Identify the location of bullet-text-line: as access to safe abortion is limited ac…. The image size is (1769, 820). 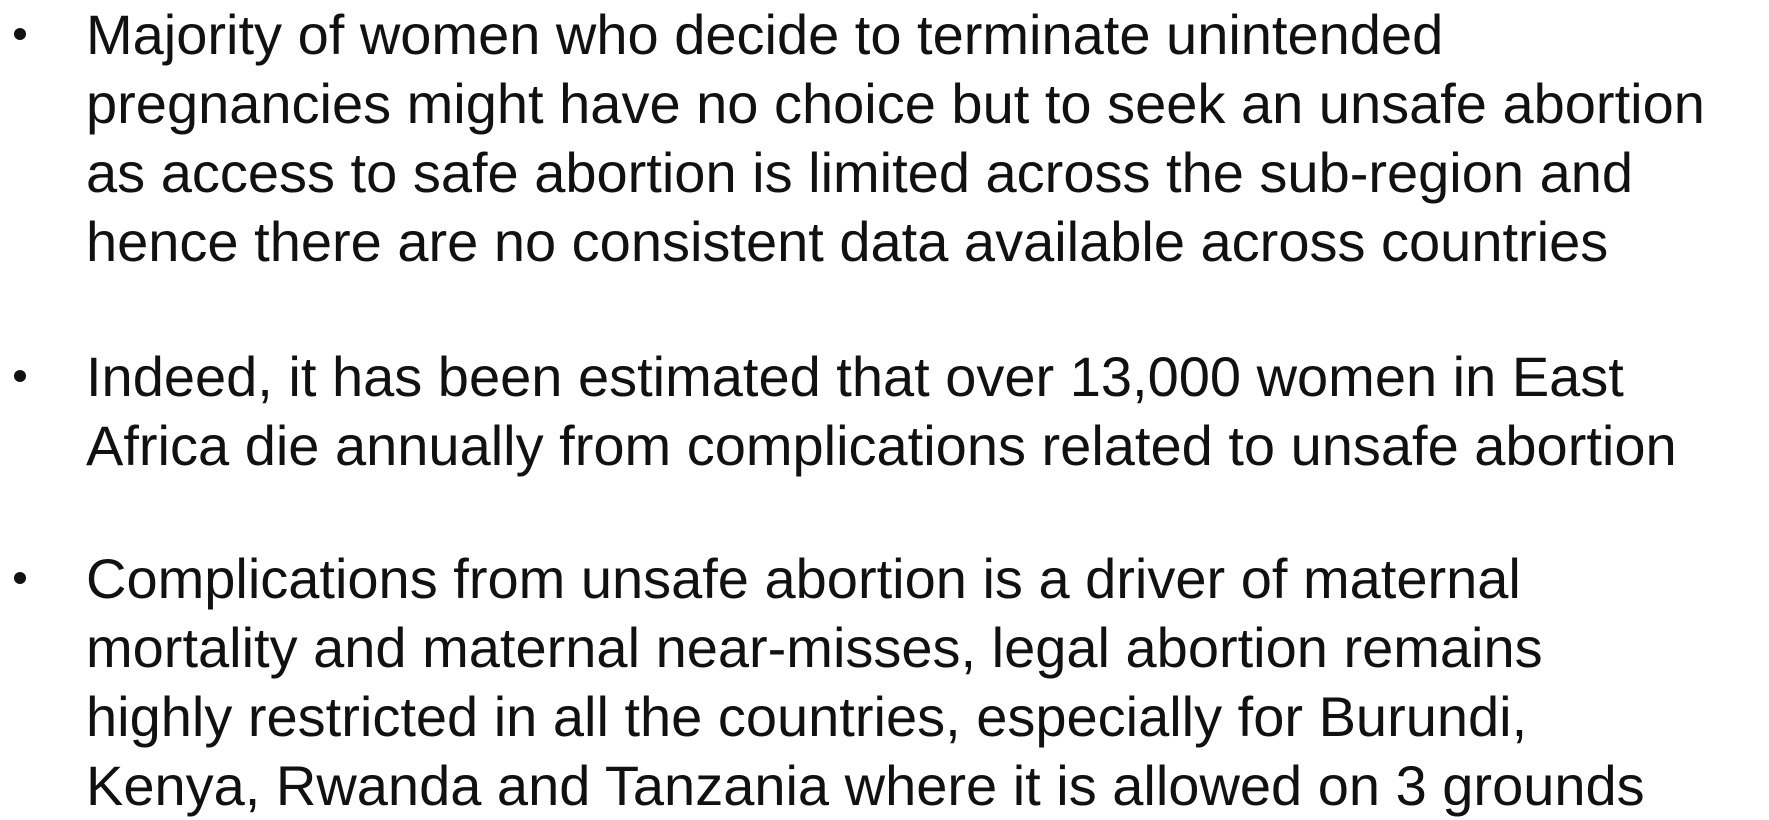
(860, 172).